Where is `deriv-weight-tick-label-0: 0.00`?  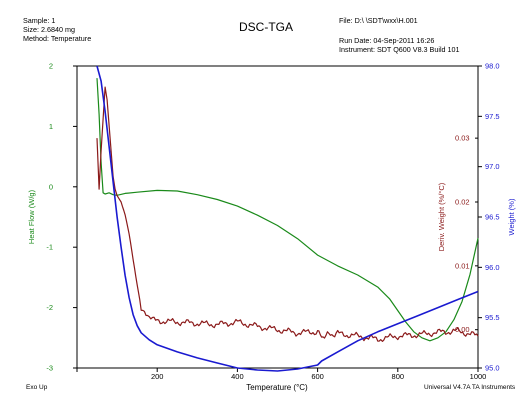
deriv-weight-tick-label-0: 0.00 is located at coordinates (462, 329).